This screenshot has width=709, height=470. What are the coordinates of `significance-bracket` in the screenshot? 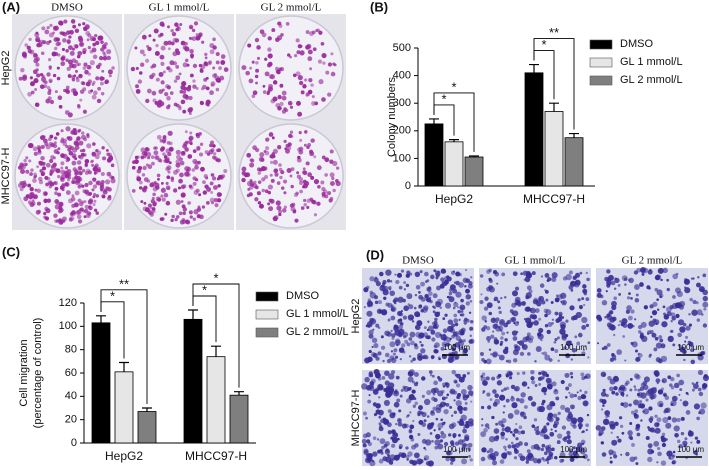 It's located at (216, 335).